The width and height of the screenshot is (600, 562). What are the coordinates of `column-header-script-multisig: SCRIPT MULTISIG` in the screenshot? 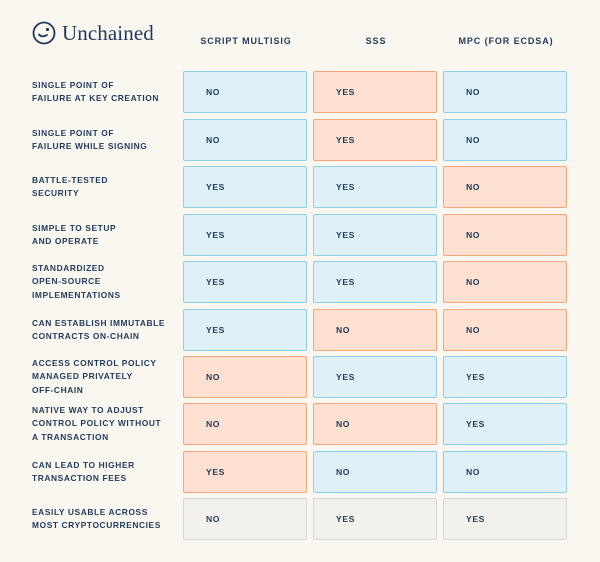 It's located at (246, 41).